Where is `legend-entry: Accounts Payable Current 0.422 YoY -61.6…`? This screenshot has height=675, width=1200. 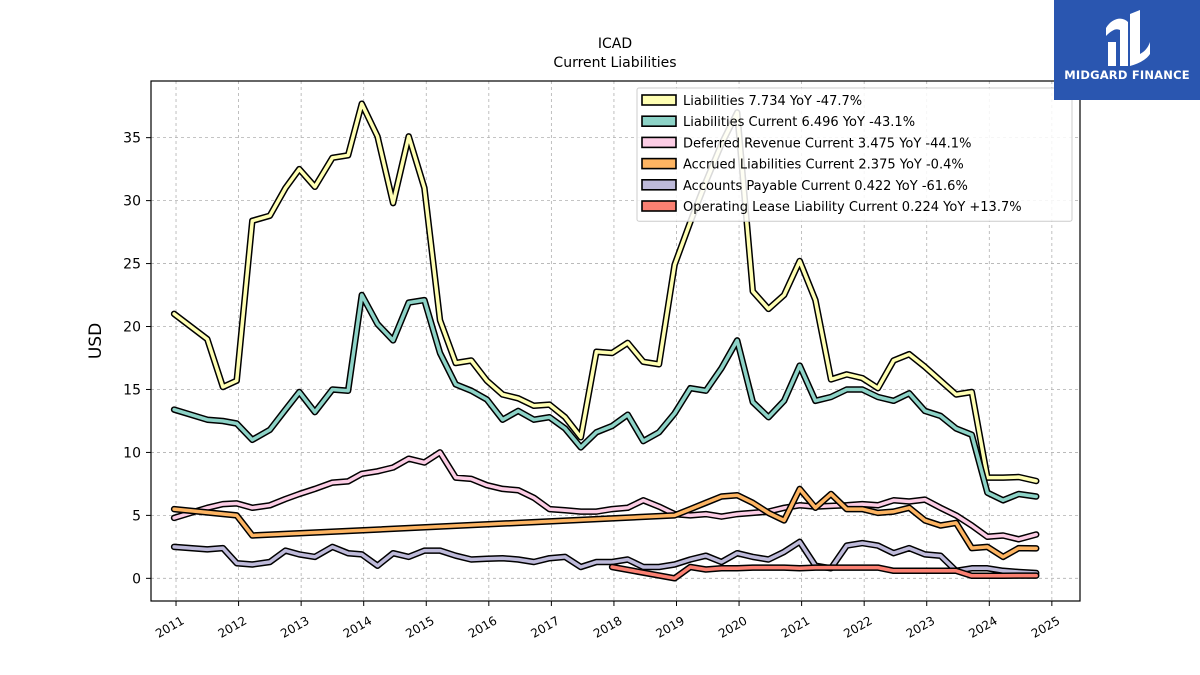
legend-entry: Accounts Payable Current 0.422 YoY -61.6… is located at coordinates (825, 186).